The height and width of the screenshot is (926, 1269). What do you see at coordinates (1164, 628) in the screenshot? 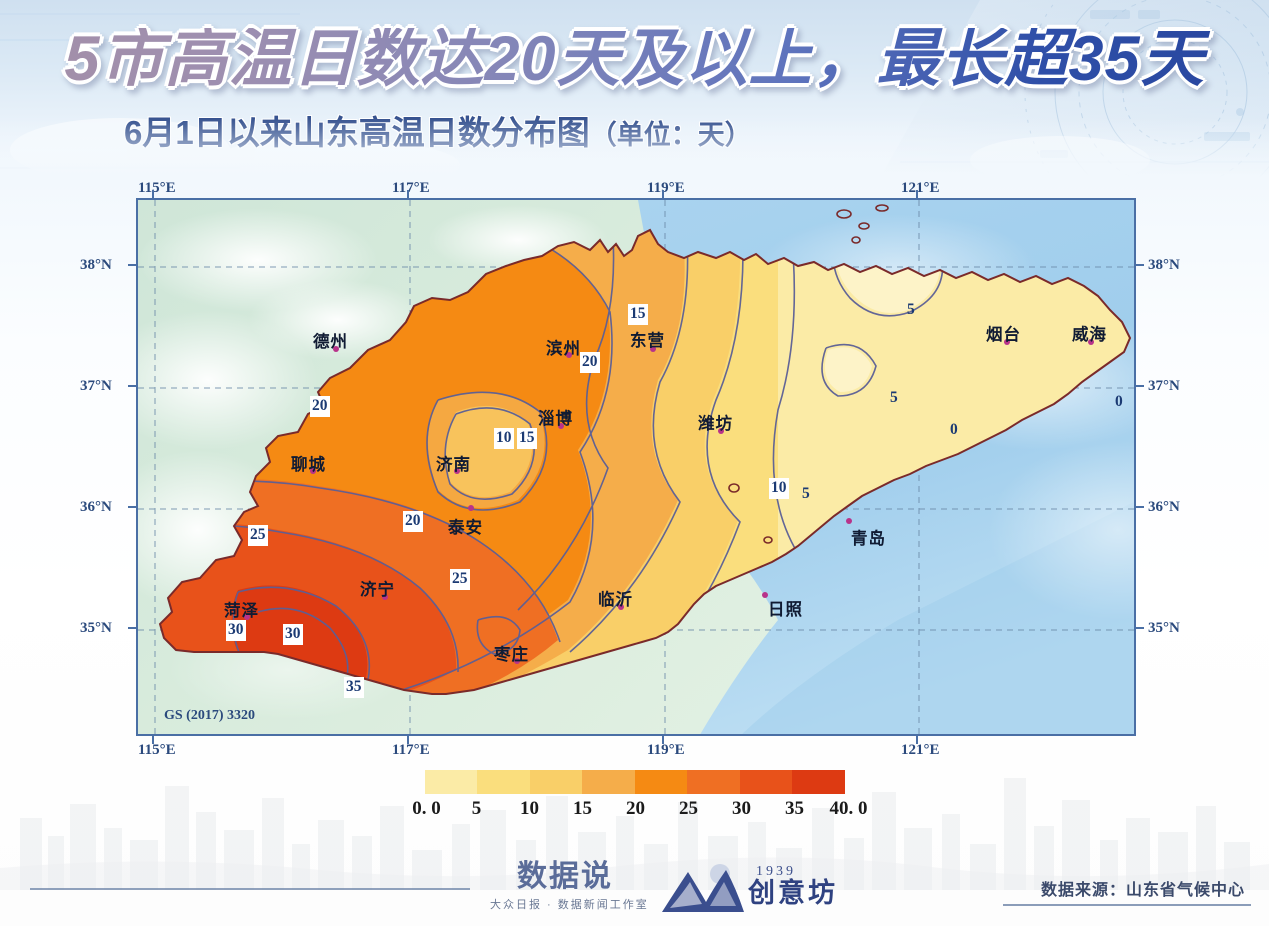
I see `axis-label-lat-right-3: 35°N` at bounding box center [1164, 628].